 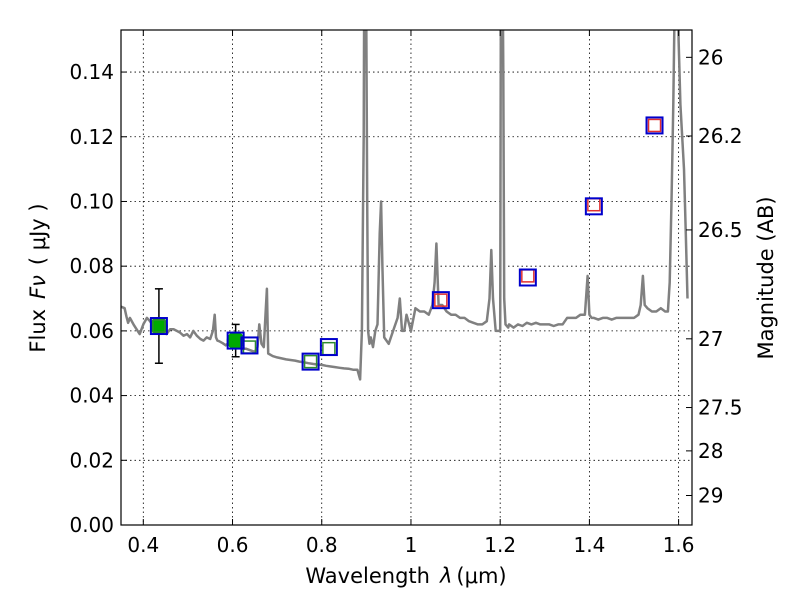 I want to click on y-tick-label: 0.08, so click(x=91, y=266).